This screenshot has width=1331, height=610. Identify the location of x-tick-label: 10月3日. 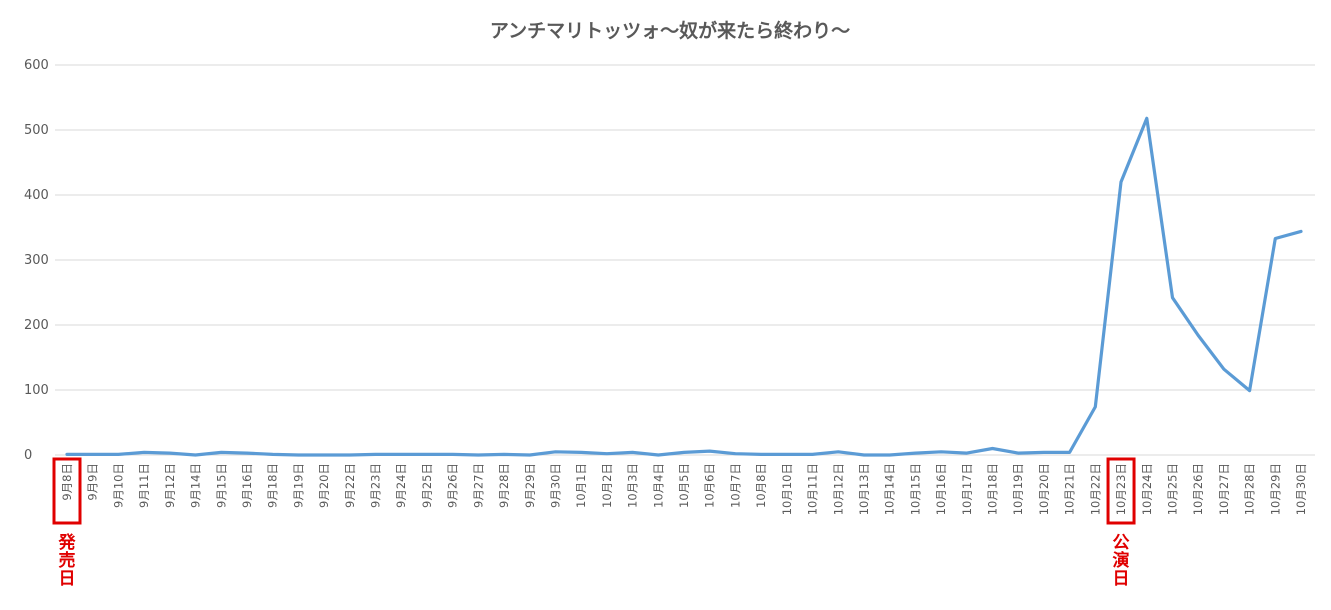
(633, 485).